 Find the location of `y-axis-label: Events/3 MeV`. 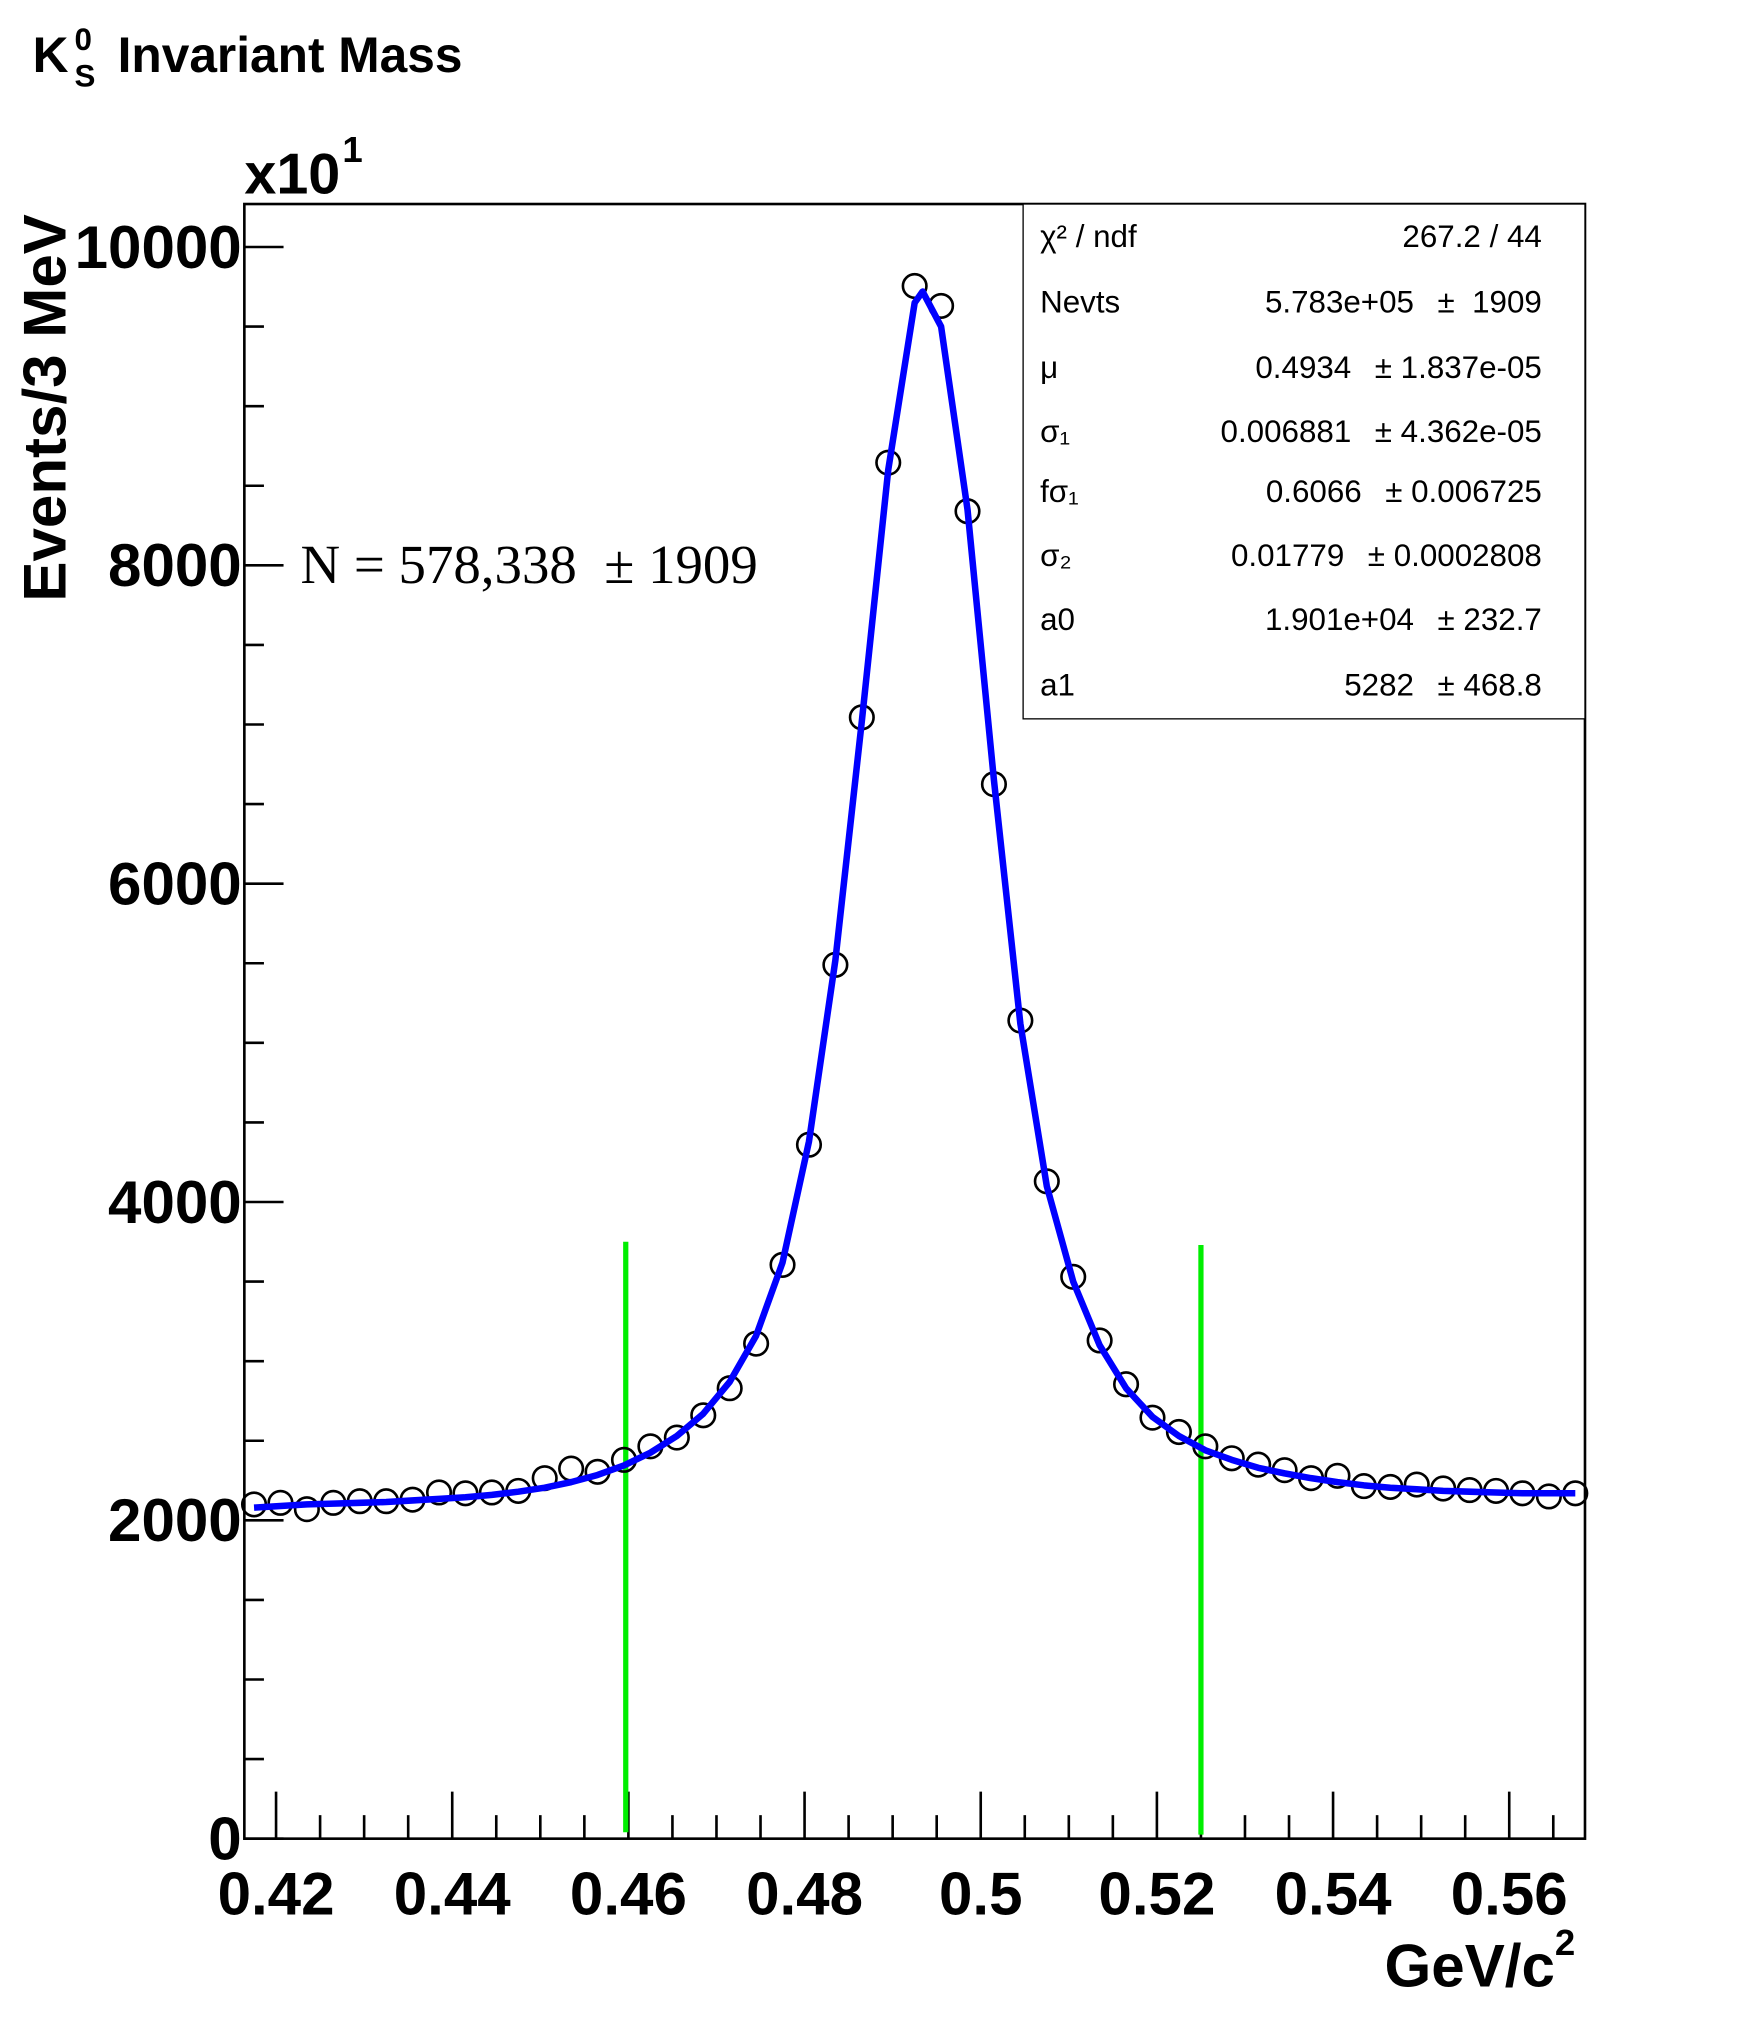

y-axis-label: Events/3 MeV is located at coordinates (44, 407).